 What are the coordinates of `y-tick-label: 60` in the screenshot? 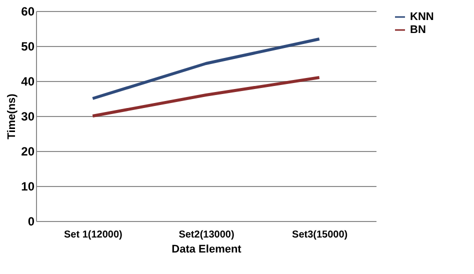 It's located at (28, 11).